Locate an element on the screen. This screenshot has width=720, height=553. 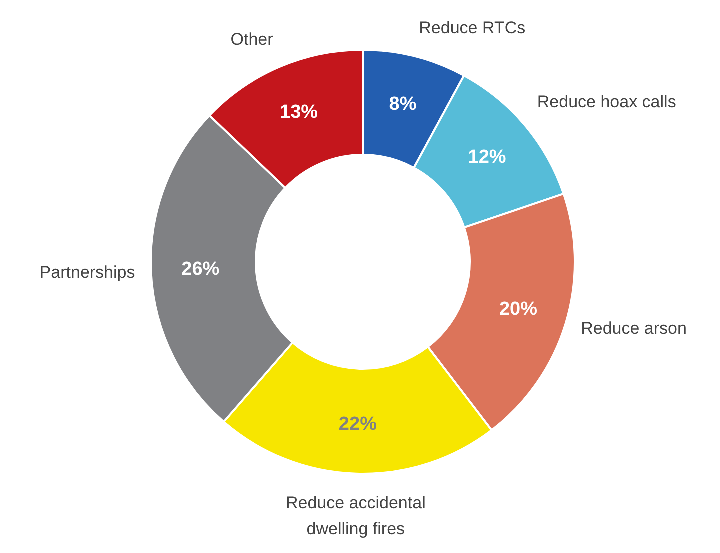
data-label: 20% is located at coordinates (518, 309).